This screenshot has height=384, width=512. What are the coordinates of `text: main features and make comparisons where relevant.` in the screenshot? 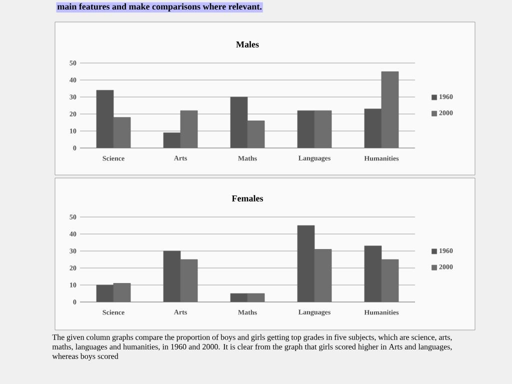 It's located at (159, 7).